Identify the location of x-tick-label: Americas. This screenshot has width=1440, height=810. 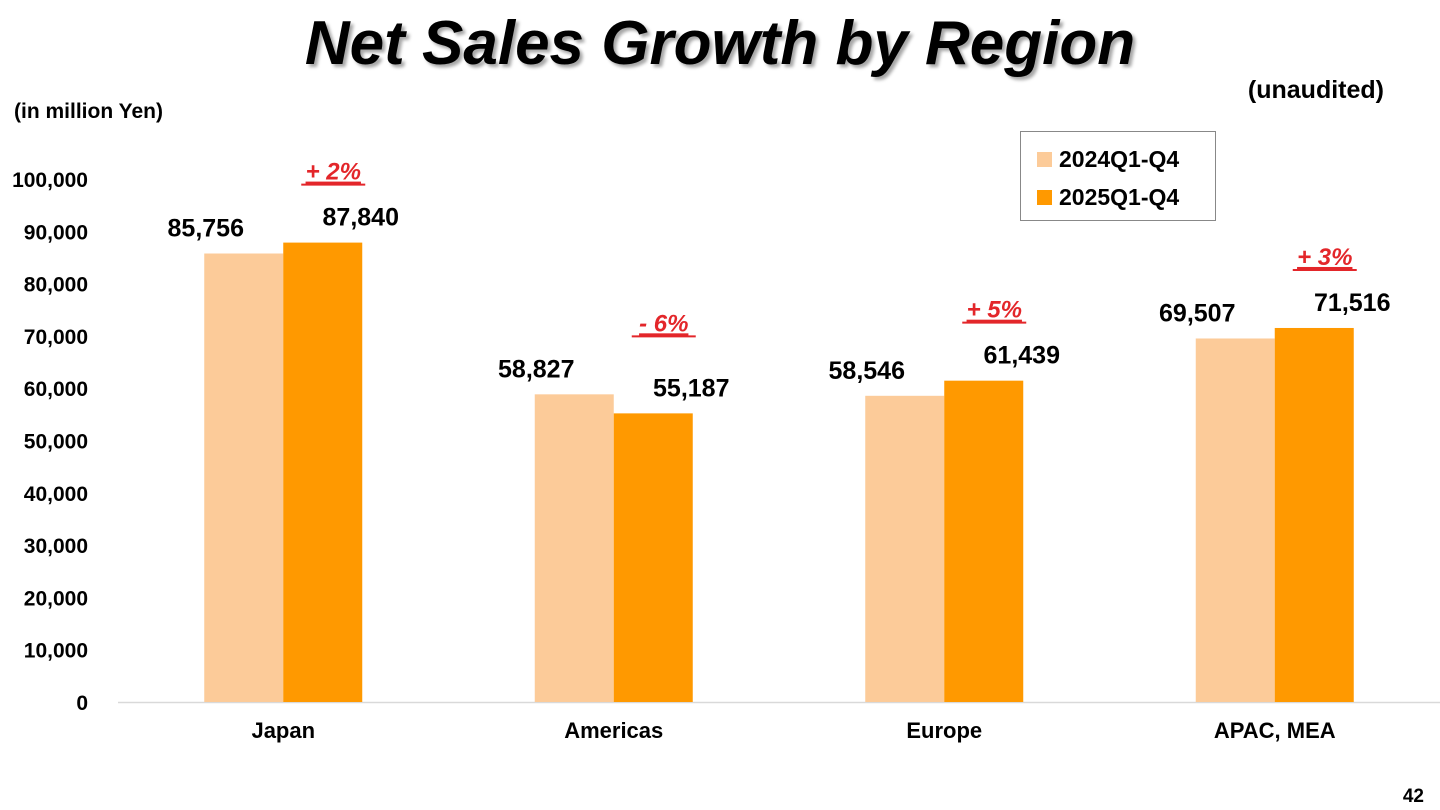
(613, 730).